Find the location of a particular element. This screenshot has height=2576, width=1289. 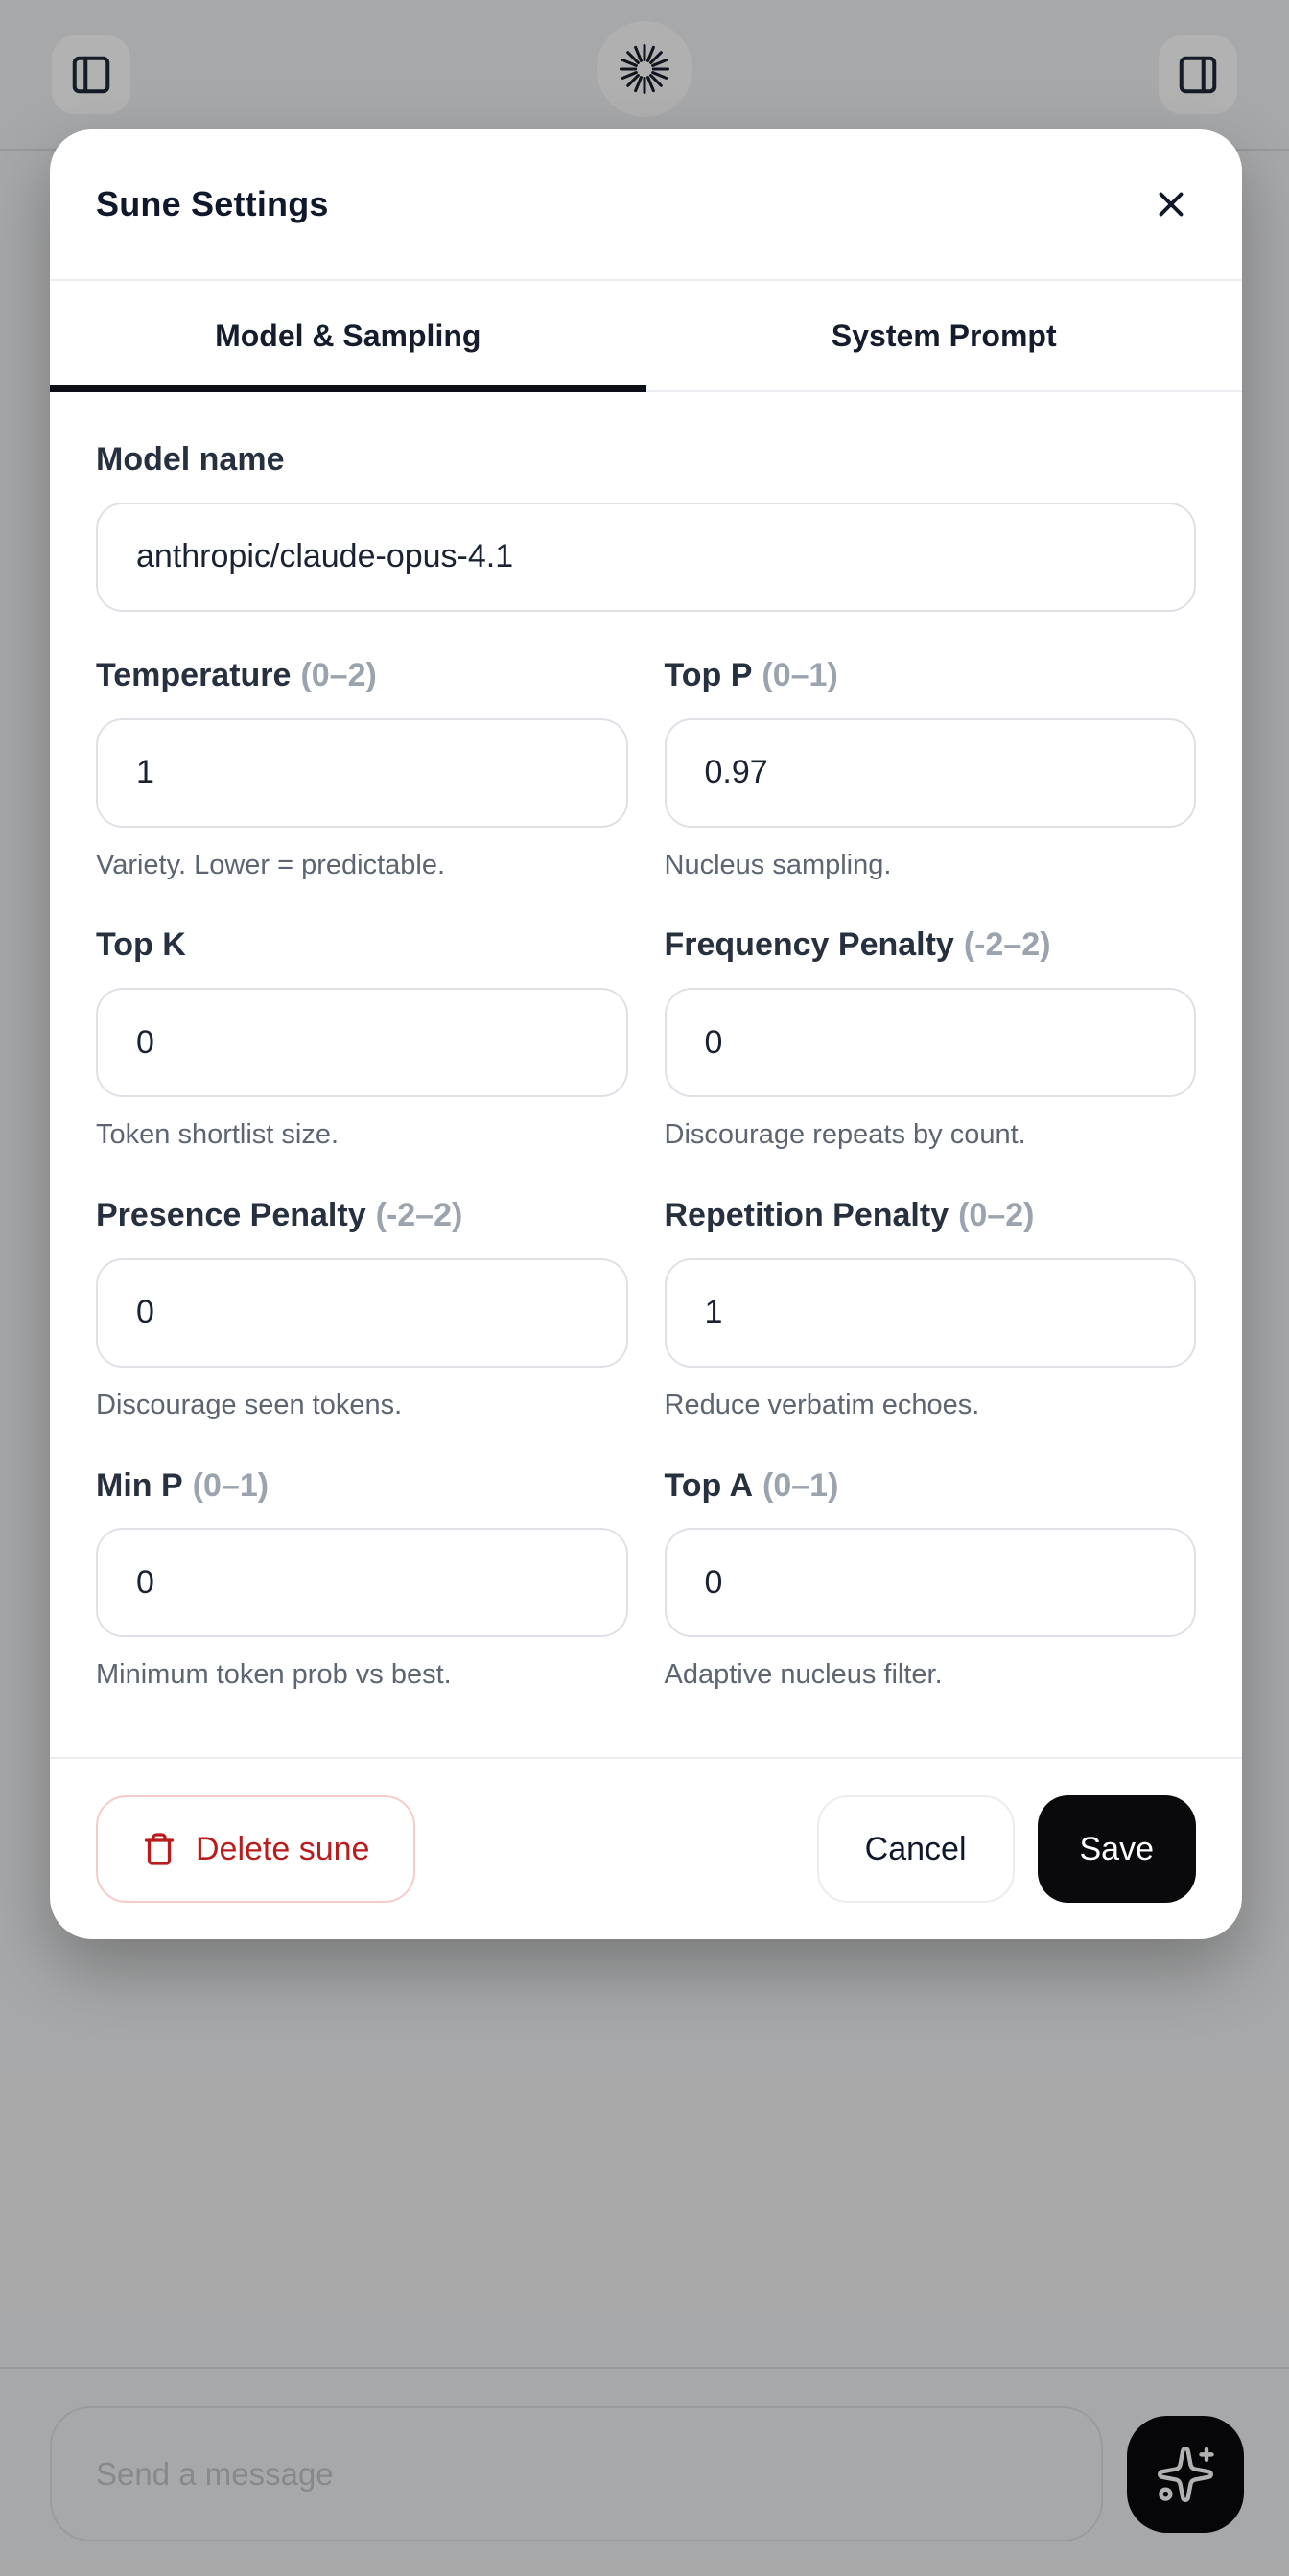

field-label: Top K is located at coordinates (141, 945).